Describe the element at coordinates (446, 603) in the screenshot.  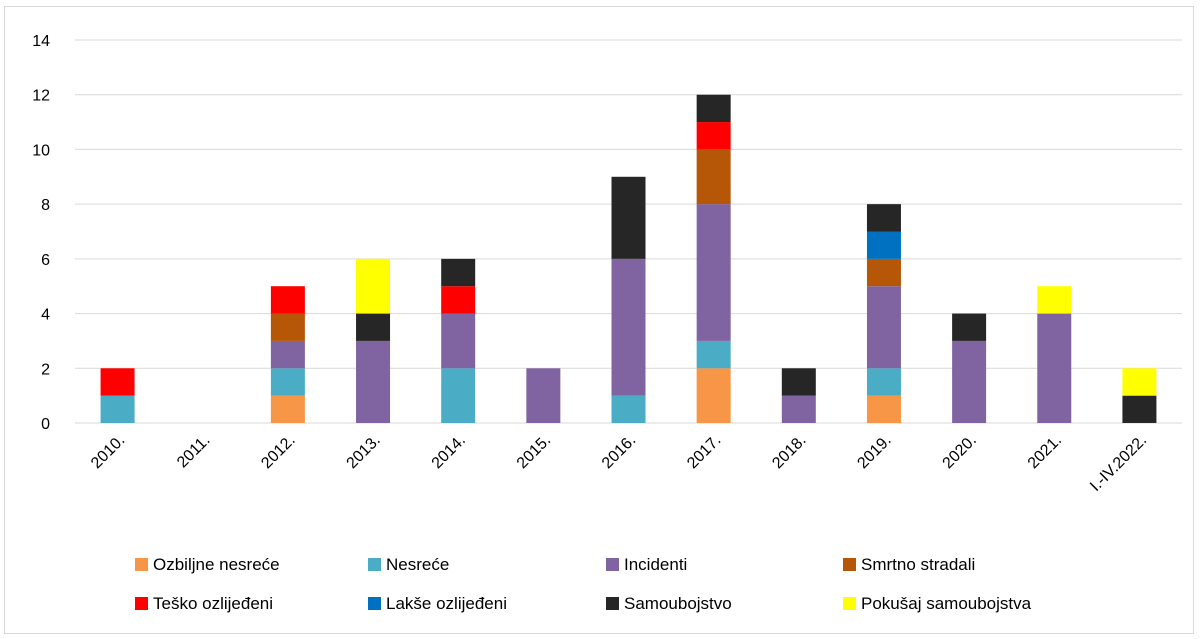
I see `legend-label: Lakše ozlijeđeni` at that location.